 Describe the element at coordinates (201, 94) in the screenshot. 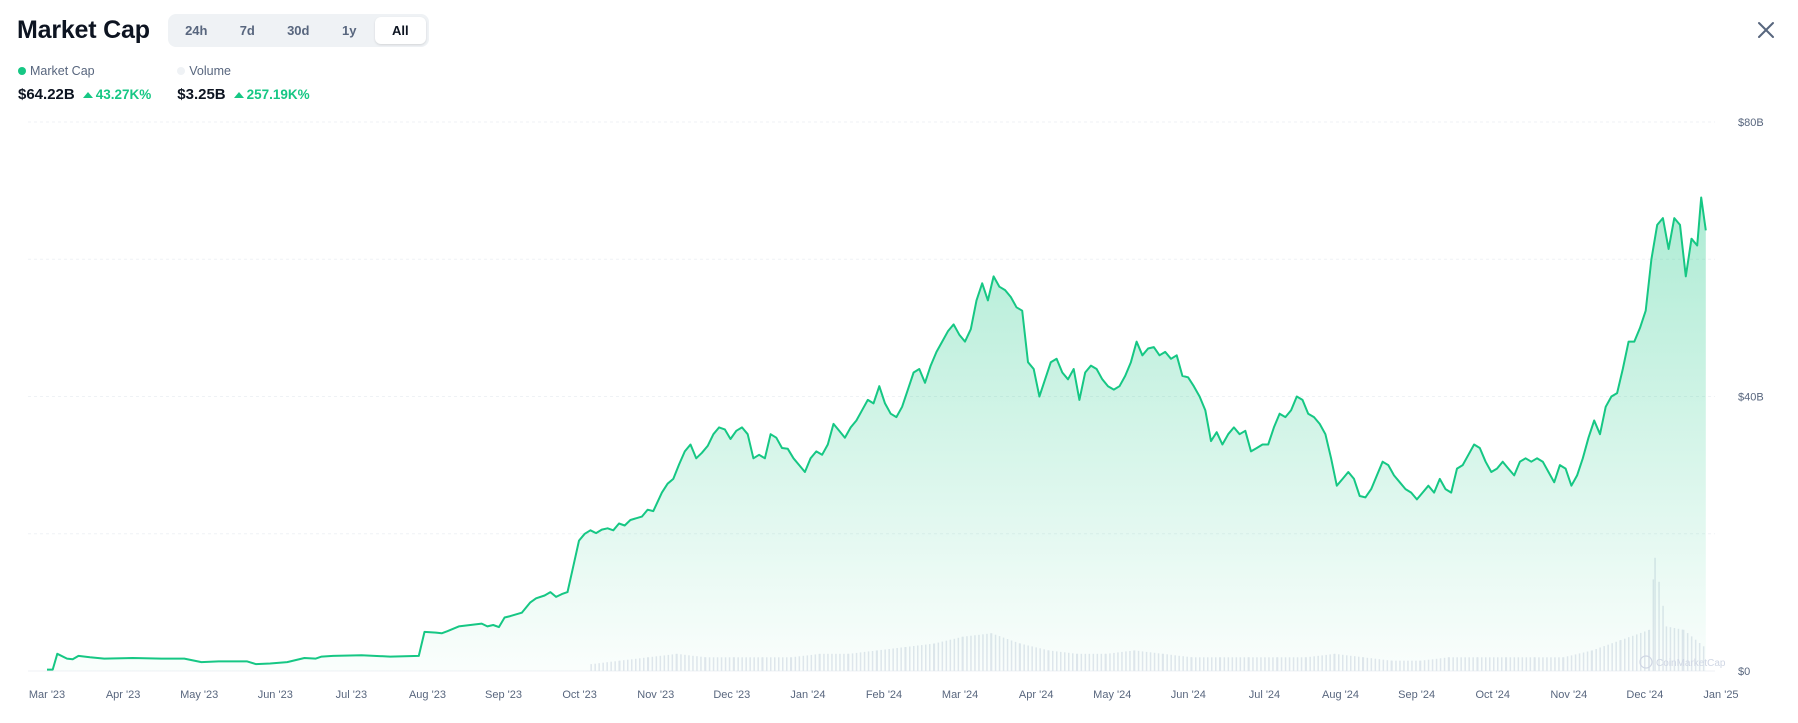

I see `volume-value: $3.25B` at that location.